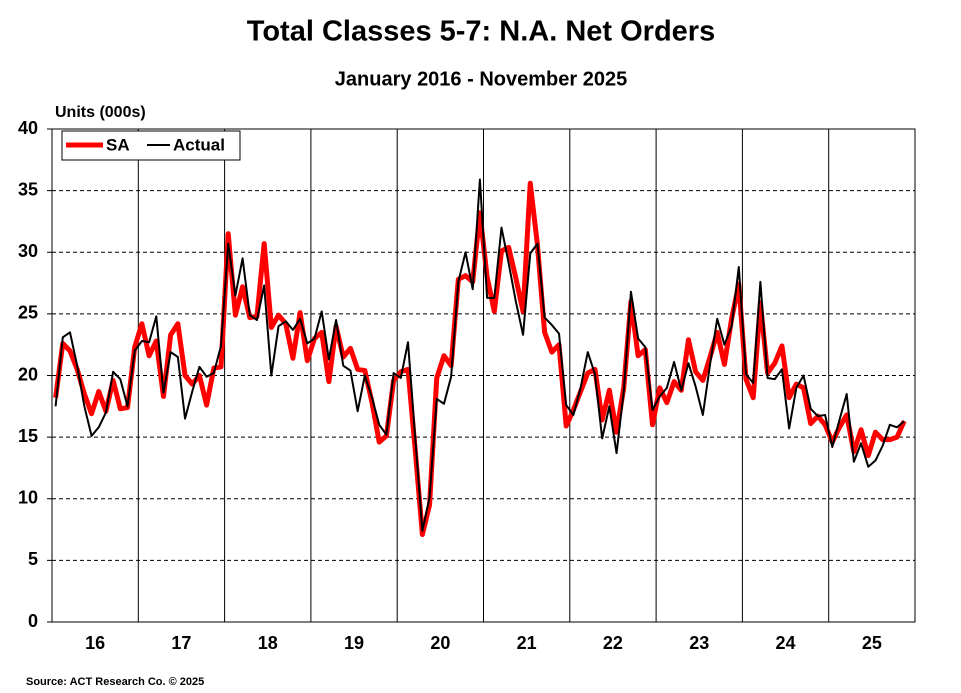 The width and height of the screenshot is (961, 693). I want to click on y-tick-label: 30, so click(28, 251).